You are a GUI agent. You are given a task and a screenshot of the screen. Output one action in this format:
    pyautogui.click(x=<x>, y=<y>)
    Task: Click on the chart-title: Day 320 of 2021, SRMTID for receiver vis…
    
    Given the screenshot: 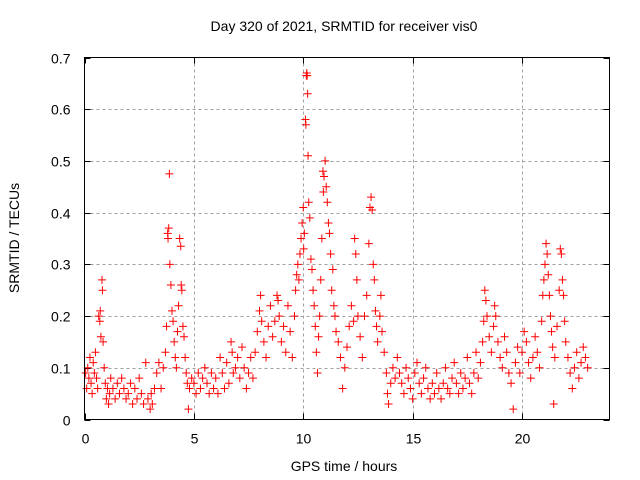 What is the action you would take?
    pyautogui.click(x=344, y=26)
    